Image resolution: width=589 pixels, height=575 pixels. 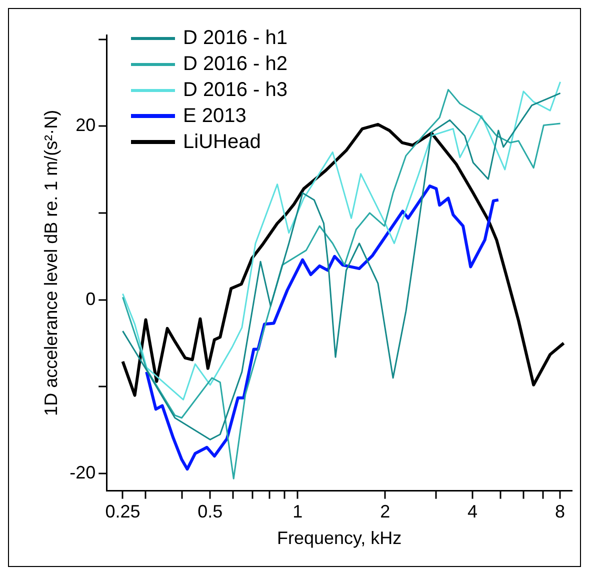 I want to click on x-tick-label: 1, so click(x=297, y=512).